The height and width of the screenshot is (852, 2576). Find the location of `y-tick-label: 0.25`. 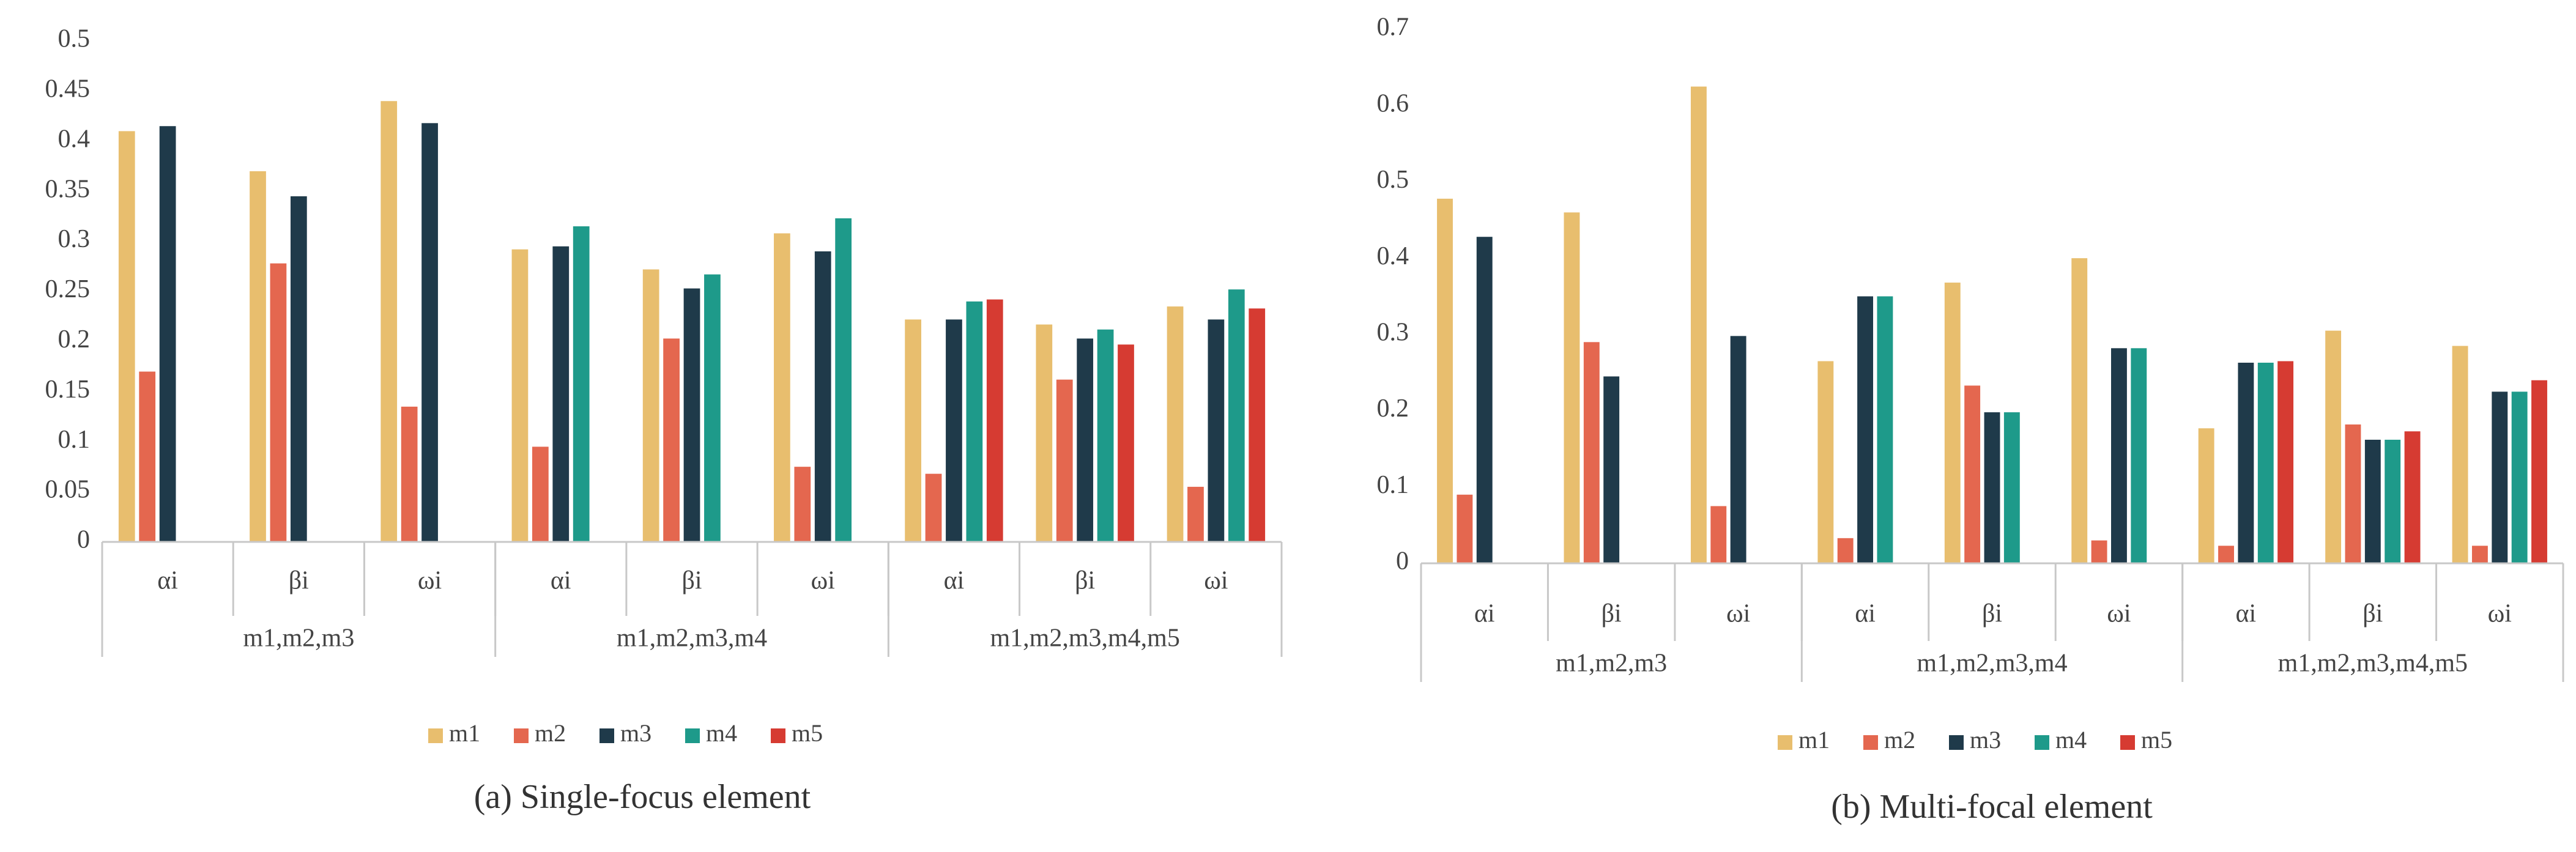

y-tick-label: 0.25 is located at coordinates (68, 289).